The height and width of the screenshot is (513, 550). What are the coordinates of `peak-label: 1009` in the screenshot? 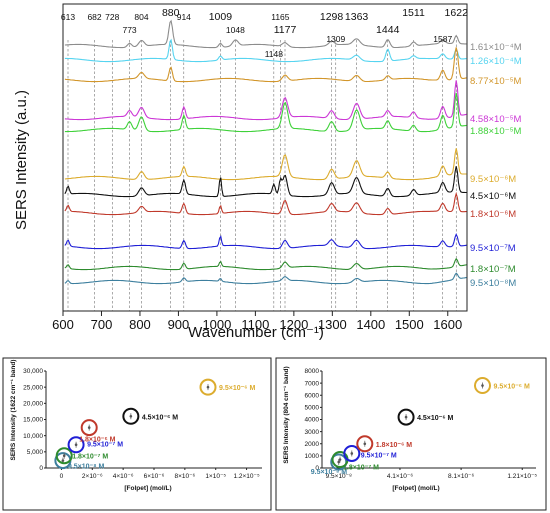 It's located at (221, 17).